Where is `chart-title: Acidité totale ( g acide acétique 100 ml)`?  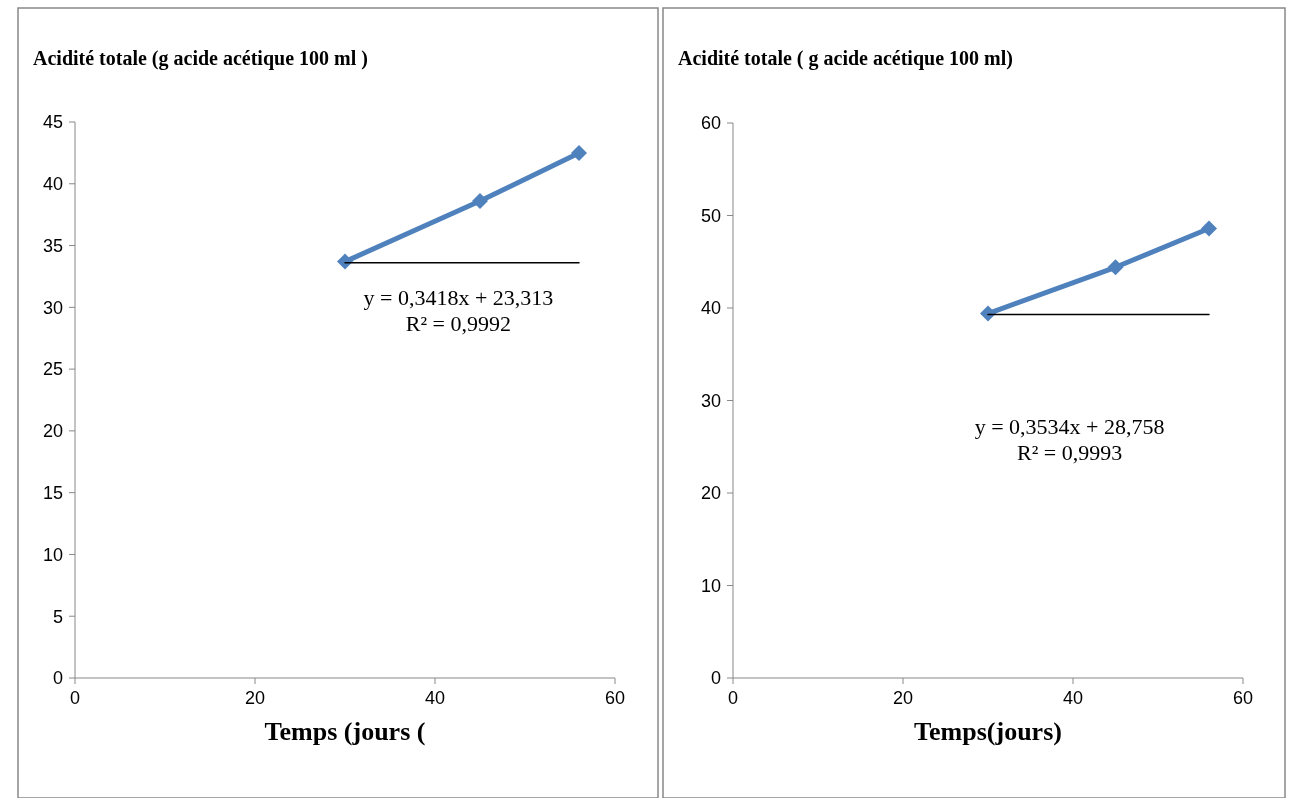 chart-title: Acidité totale ( g acide acétique 100 ml) is located at coordinates (845, 58).